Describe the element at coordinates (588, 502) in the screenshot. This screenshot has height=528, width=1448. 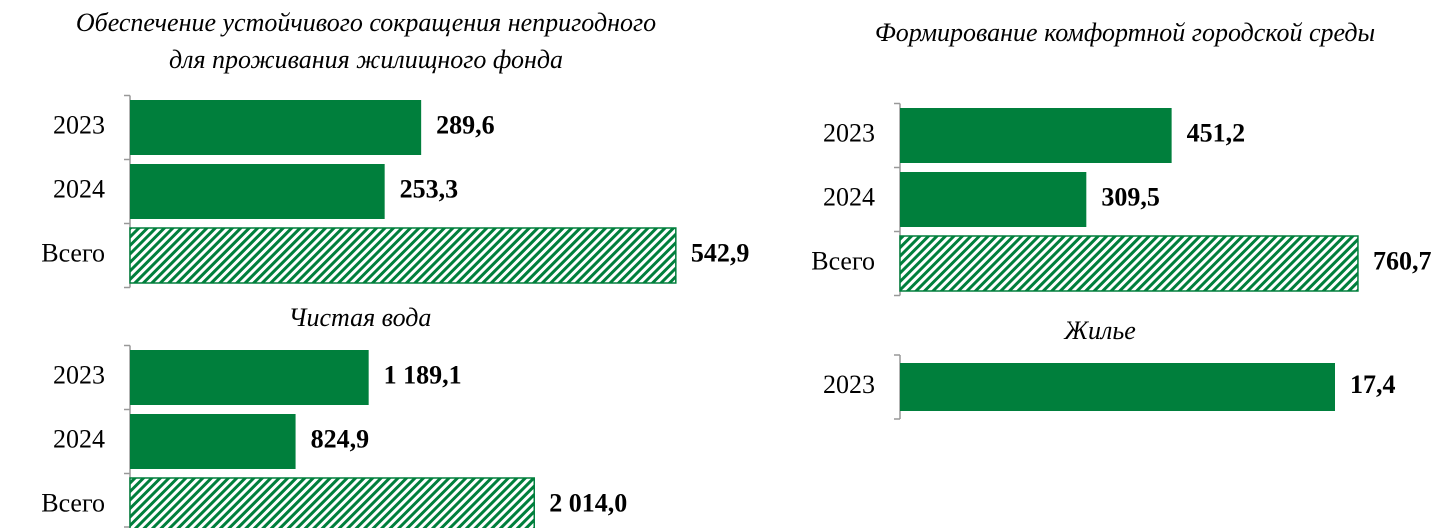
I see `value-label: 2 014,0` at that location.